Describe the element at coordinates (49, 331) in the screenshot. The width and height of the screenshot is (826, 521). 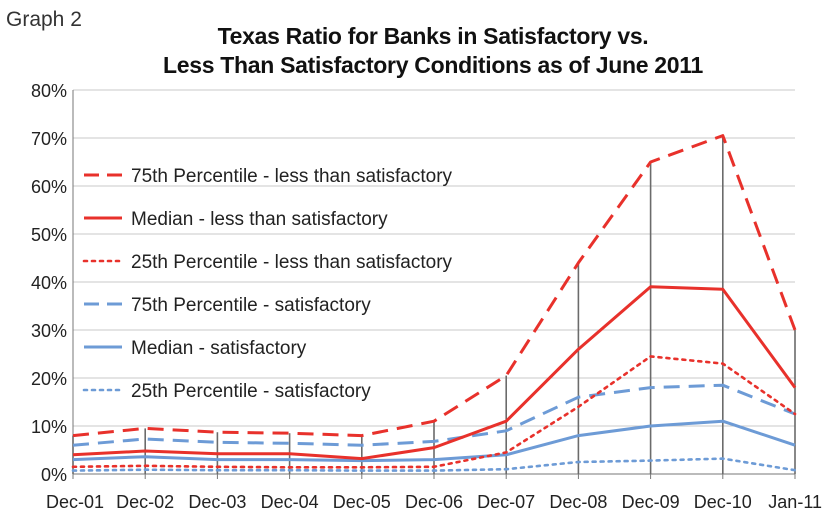
I see `y-tick-label: 30%` at that location.